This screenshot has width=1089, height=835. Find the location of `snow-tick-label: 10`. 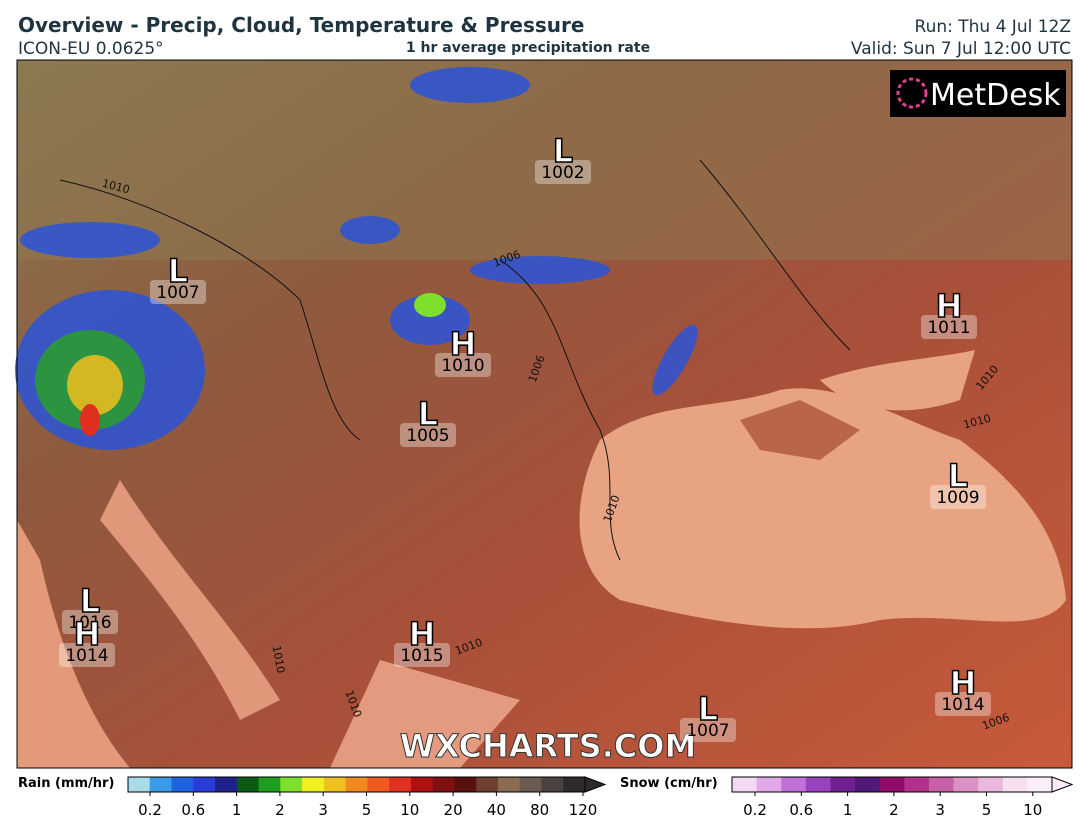

snow-tick-label: 10 is located at coordinates (1032, 810).